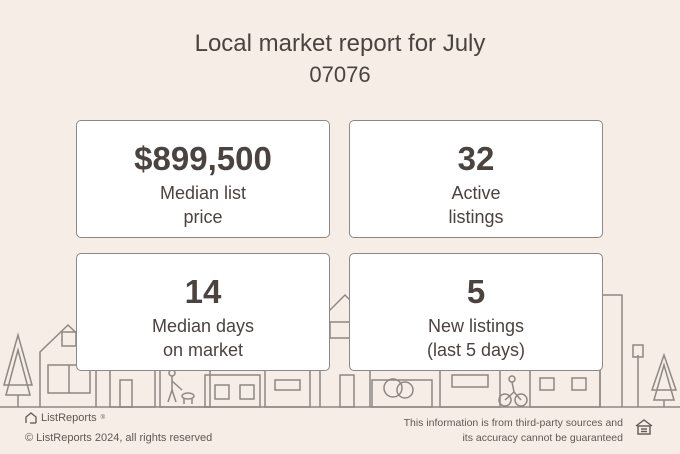  What do you see at coordinates (664, 379) in the screenshot?
I see `tree-right-icon` at bounding box center [664, 379].